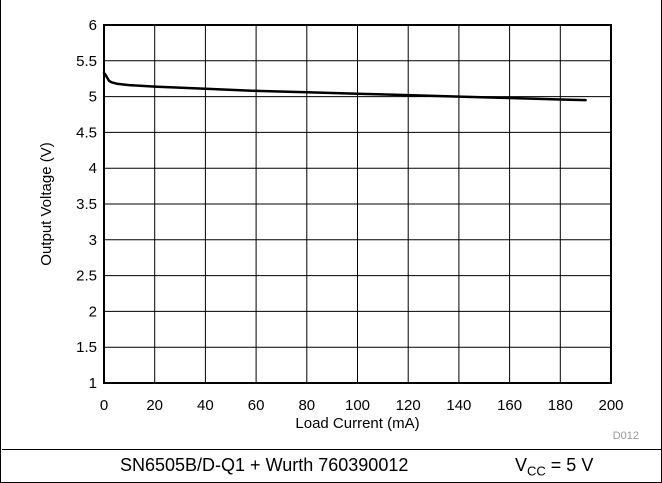  Describe the element at coordinates (306, 405) in the screenshot. I see `x-tick-label: 80` at that location.